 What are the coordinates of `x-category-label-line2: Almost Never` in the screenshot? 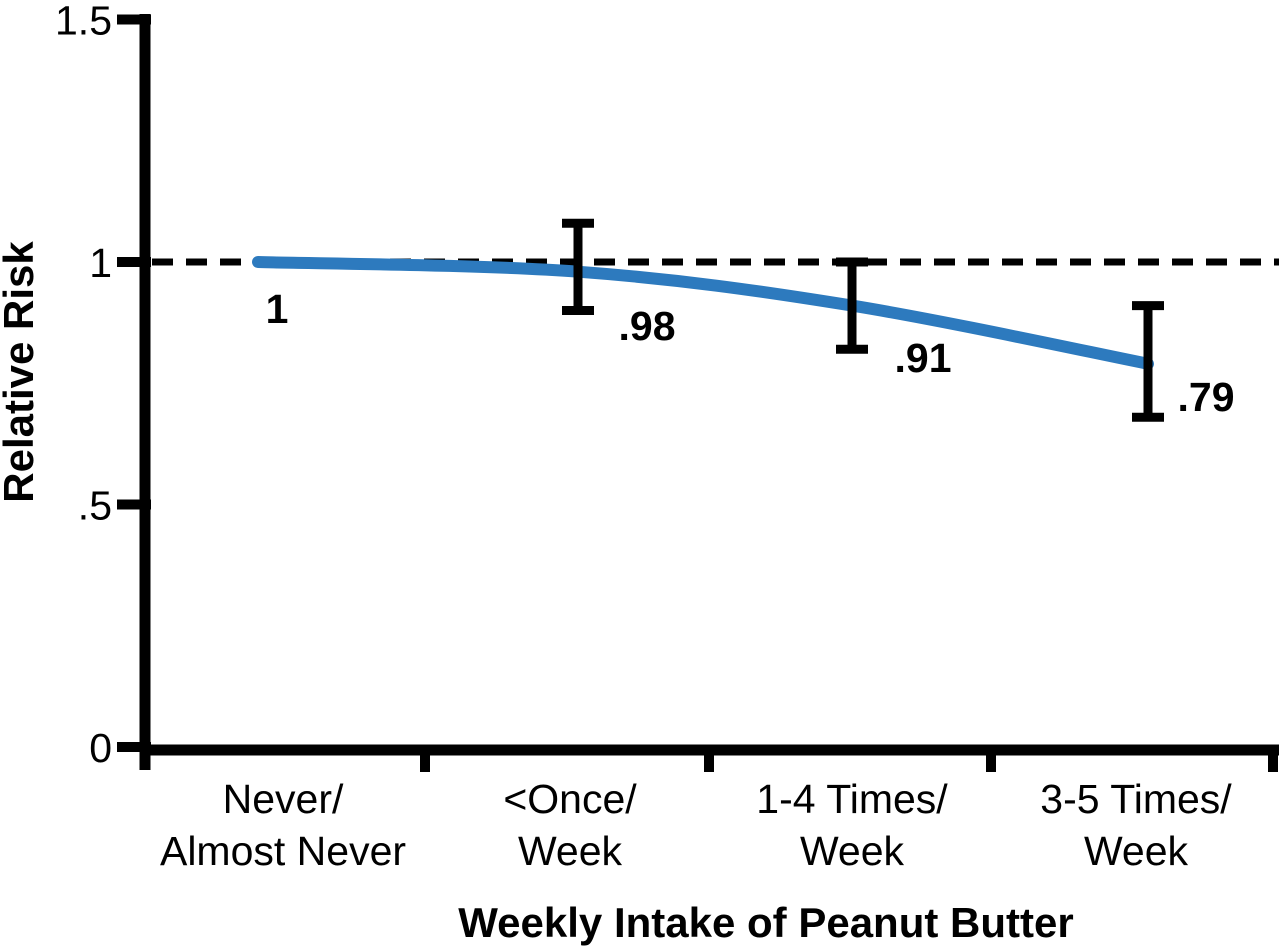 It's located at (283, 851).